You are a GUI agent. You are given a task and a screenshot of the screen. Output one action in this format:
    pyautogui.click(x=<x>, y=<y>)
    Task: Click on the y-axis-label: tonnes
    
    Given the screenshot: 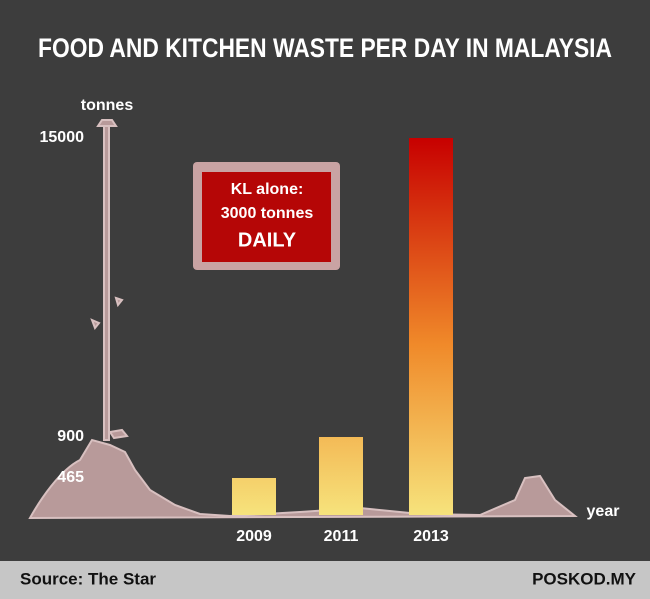 What is the action you would take?
    pyautogui.click(x=107, y=105)
    